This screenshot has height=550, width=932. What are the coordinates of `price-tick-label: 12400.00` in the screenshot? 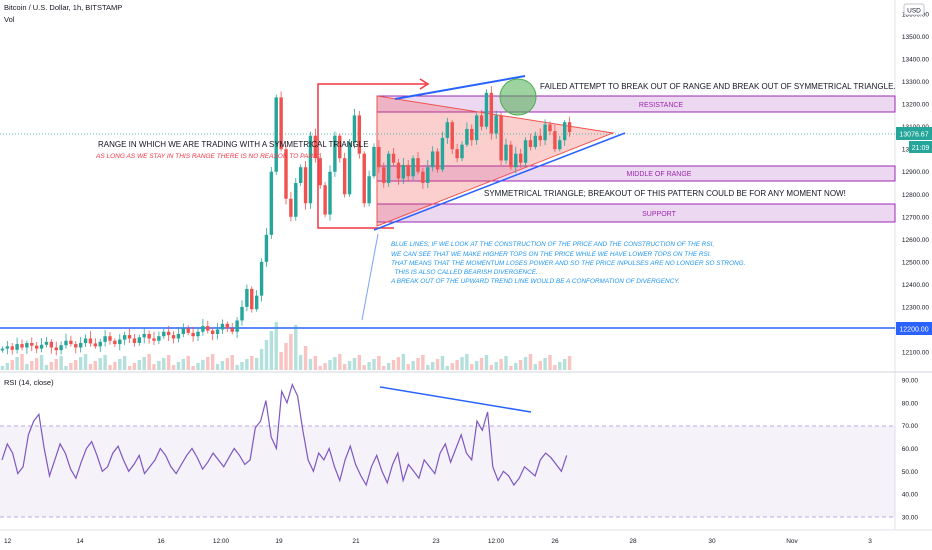 It's located at (915, 285).